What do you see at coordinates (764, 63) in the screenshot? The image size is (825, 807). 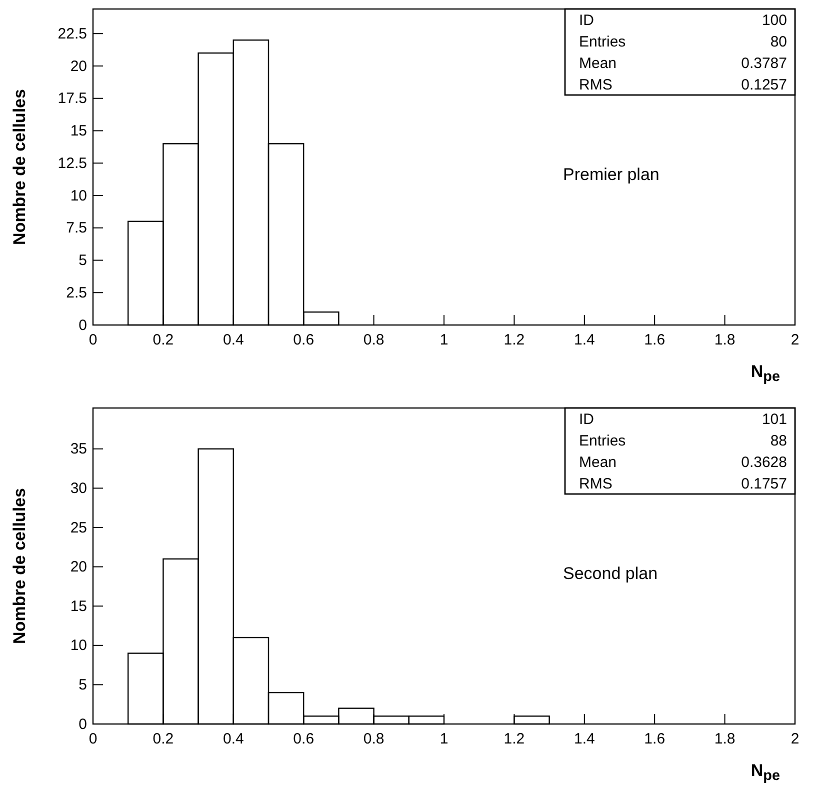 I see `annotation: 0.3787` at bounding box center [764, 63].